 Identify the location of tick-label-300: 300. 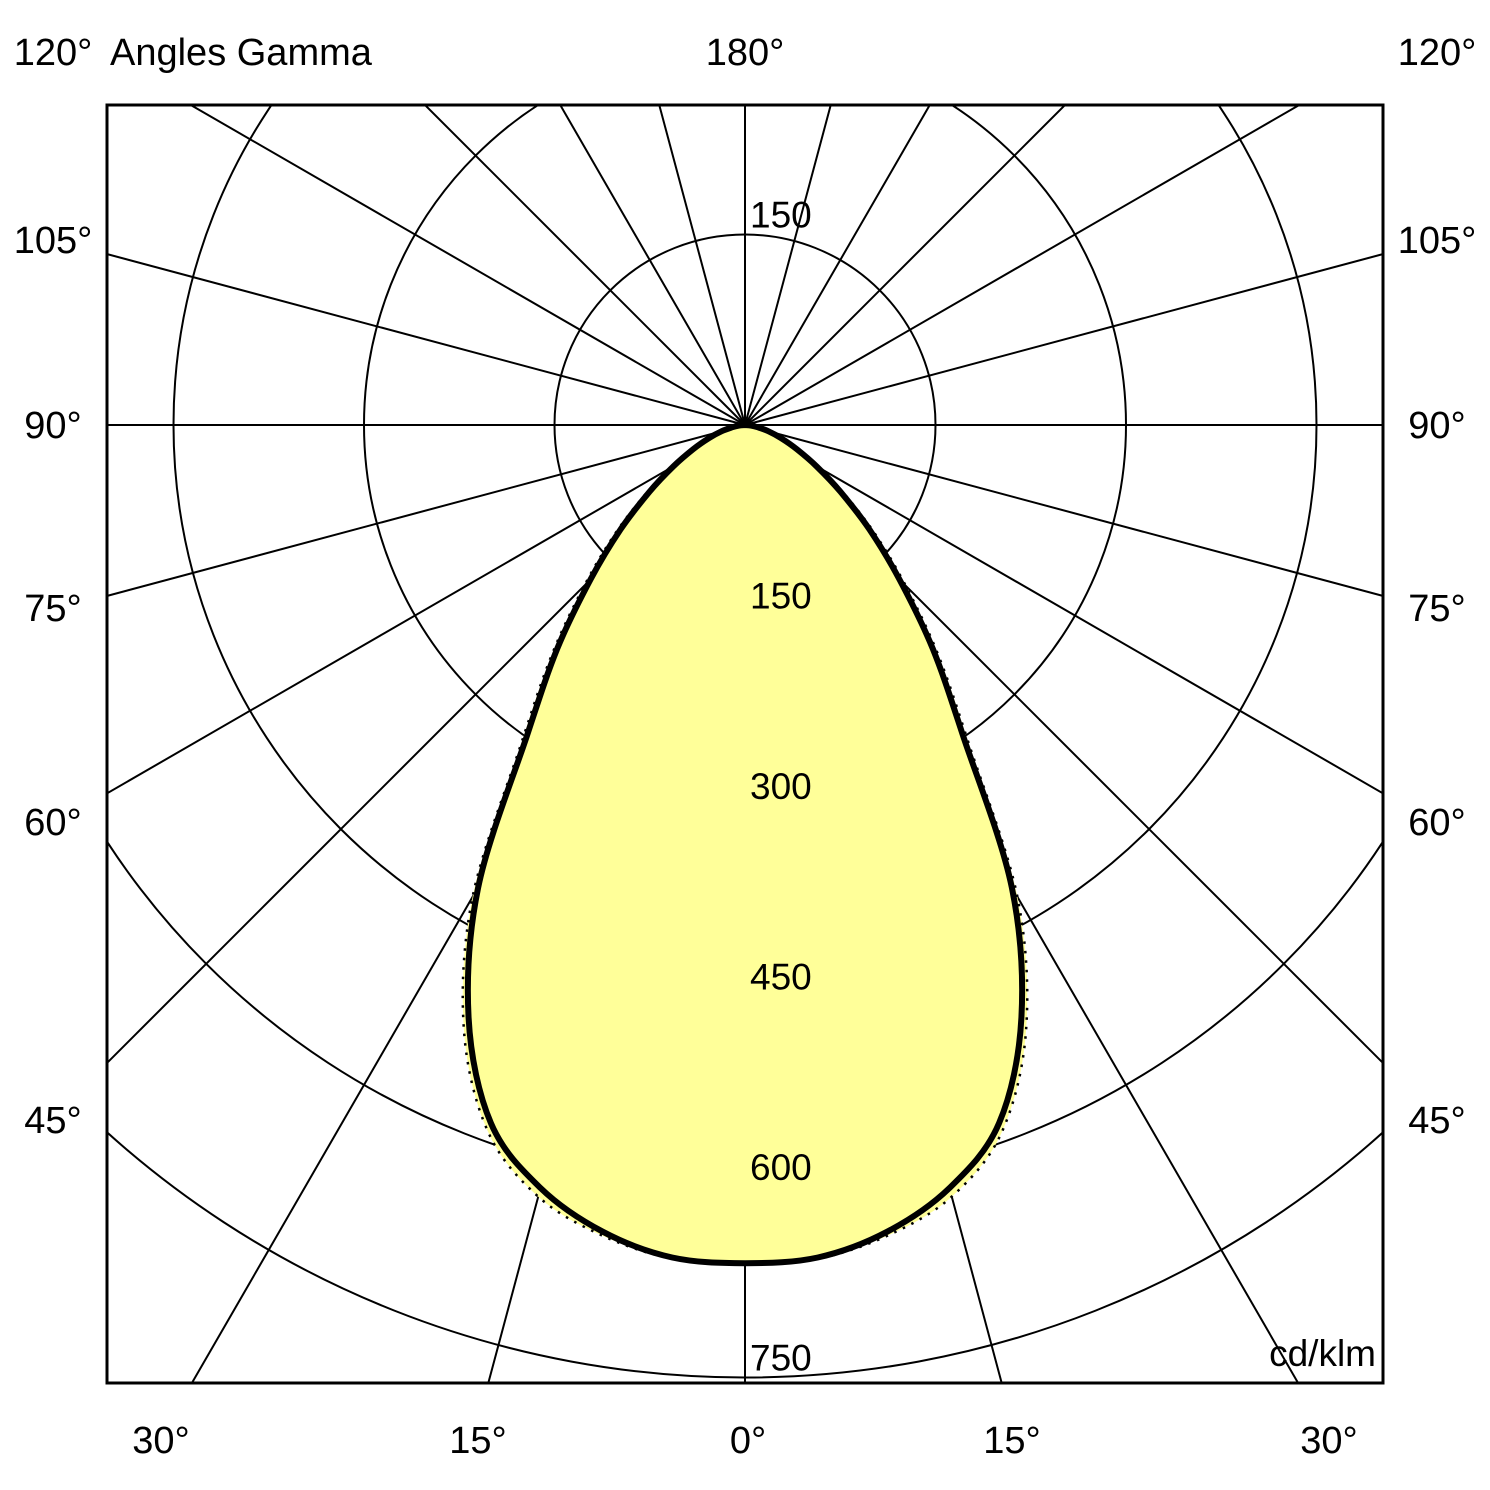
(781, 786).